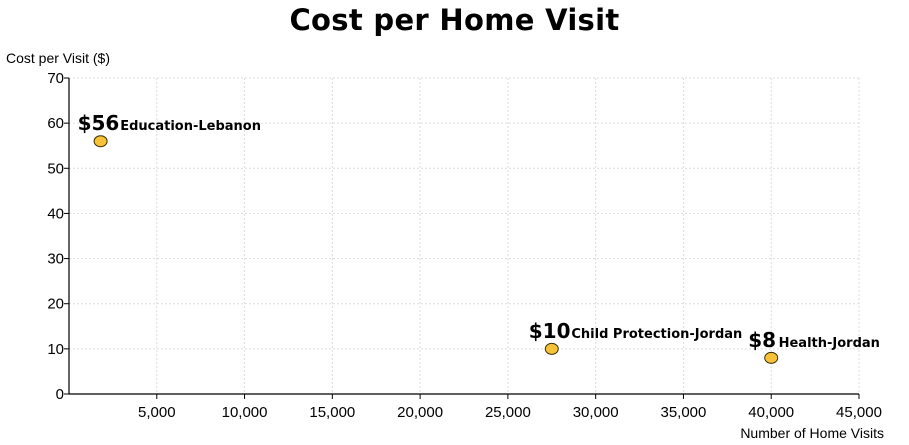  I want to click on x-tick-label: 35,000, so click(683, 412).